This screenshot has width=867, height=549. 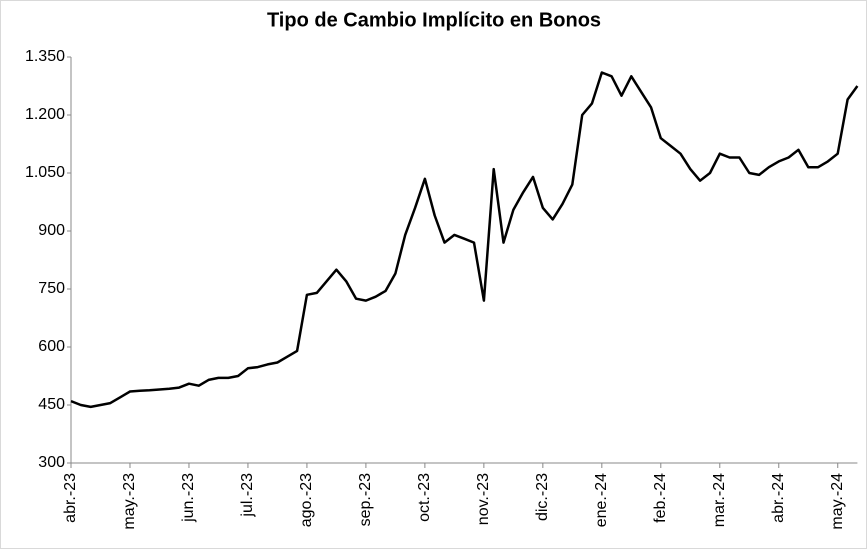 What do you see at coordinates (129, 501) in the screenshot?
I see `x-tick-label: may.-23` at bounding box center [129, 501].